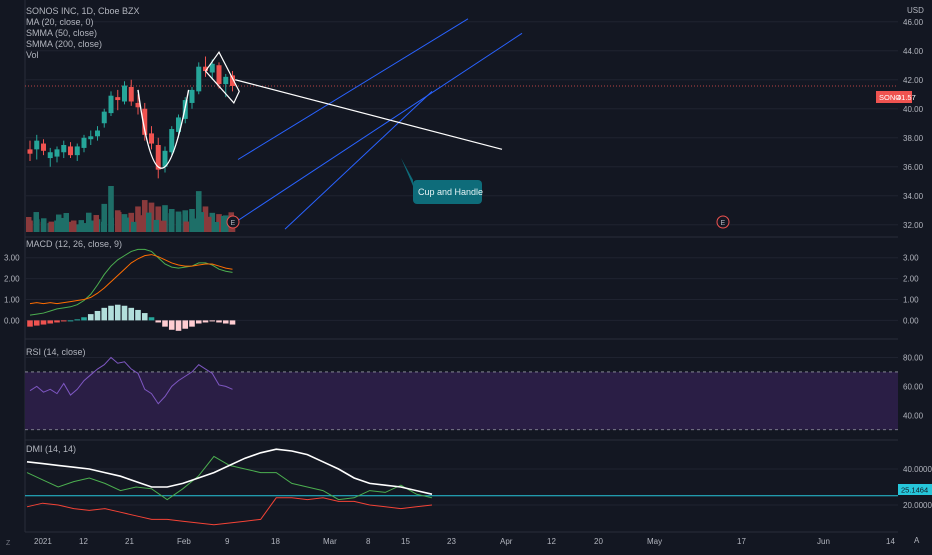 This screenshot has height=555, width=932. What do you see at coordinates (129, 541) in the screenshot?
I see `time-tick-label: 21` at bounding box center [129, 541].